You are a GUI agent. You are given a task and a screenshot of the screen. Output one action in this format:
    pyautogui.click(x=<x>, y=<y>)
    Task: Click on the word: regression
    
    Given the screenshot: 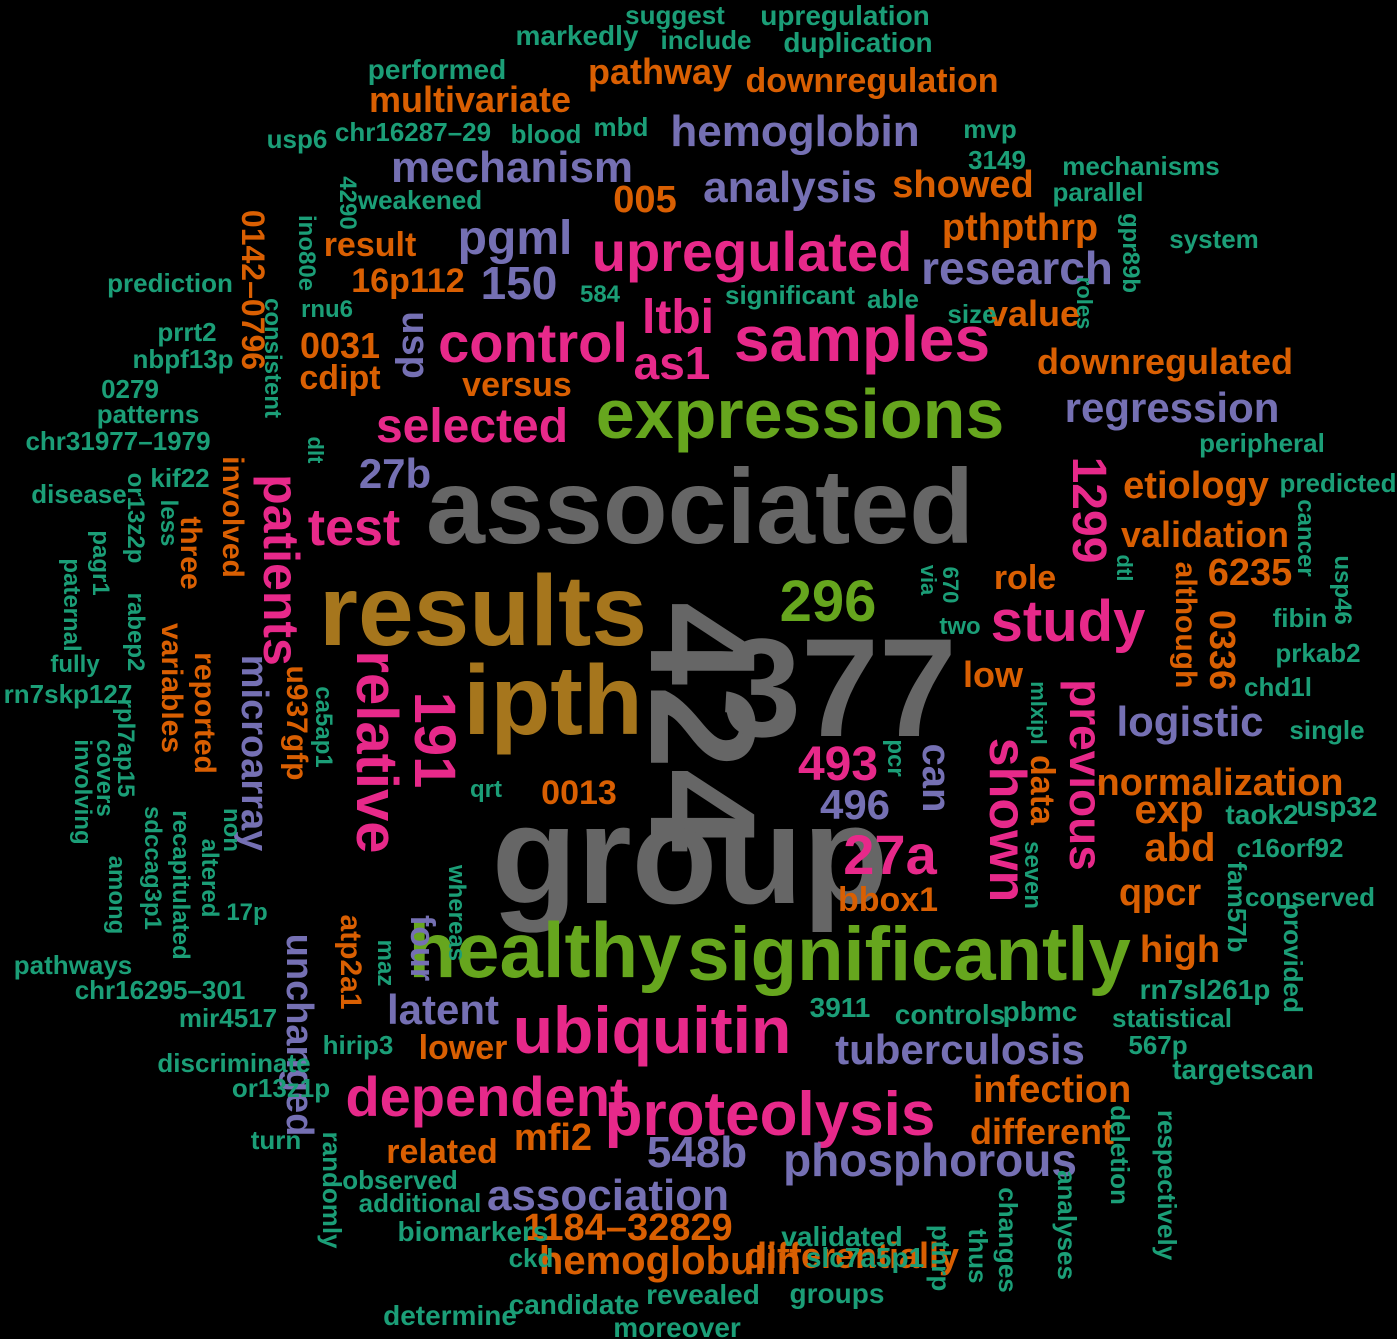 What is the action you would take?
    pyautogui.click(x=1172, y=407)
    